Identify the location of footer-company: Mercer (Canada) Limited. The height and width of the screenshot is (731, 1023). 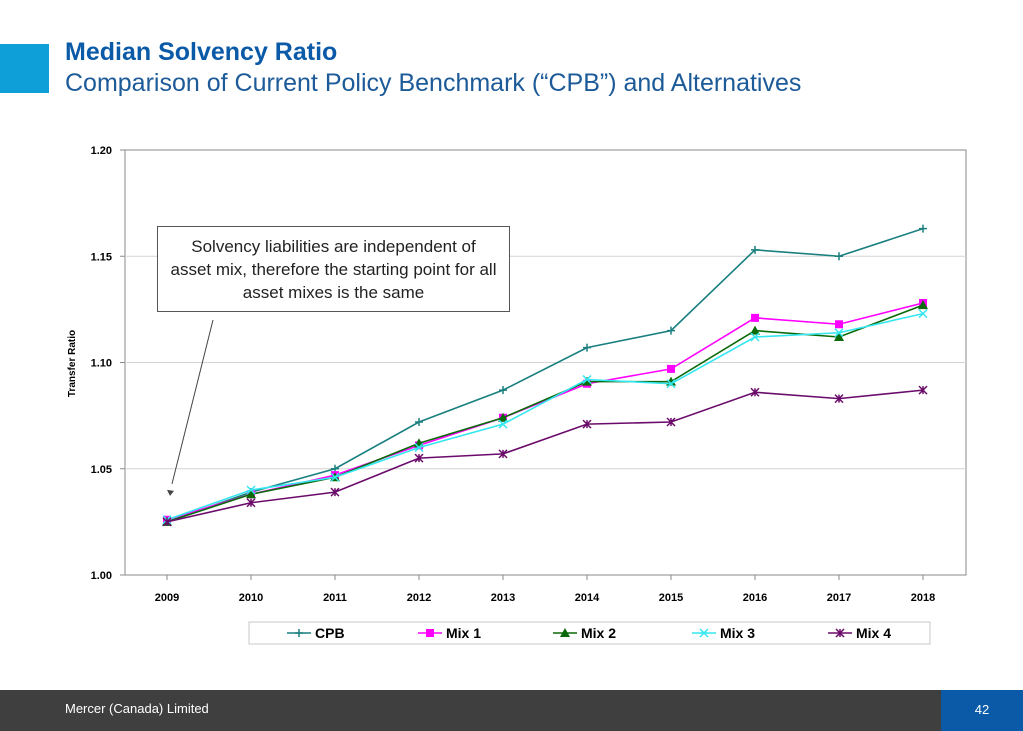
(137, 708).